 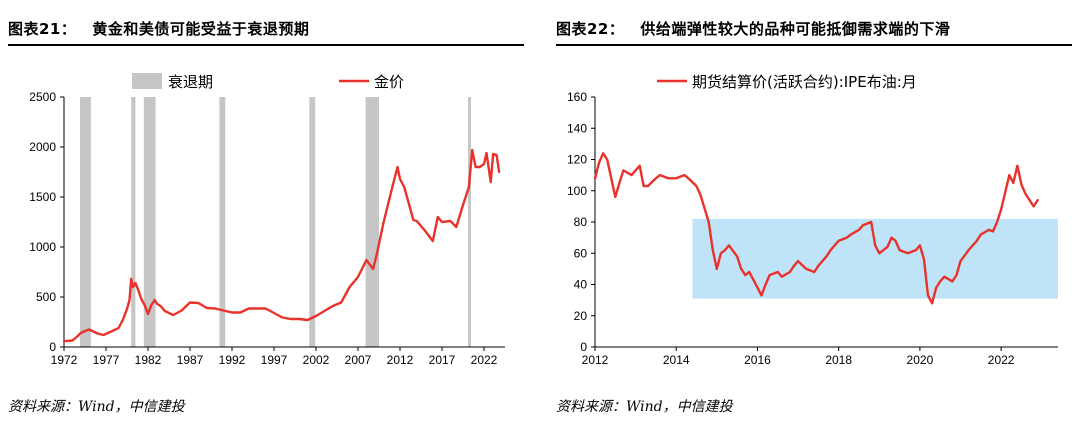 I want to click on x-tick-label: 2014, so click(x=676, y=360).